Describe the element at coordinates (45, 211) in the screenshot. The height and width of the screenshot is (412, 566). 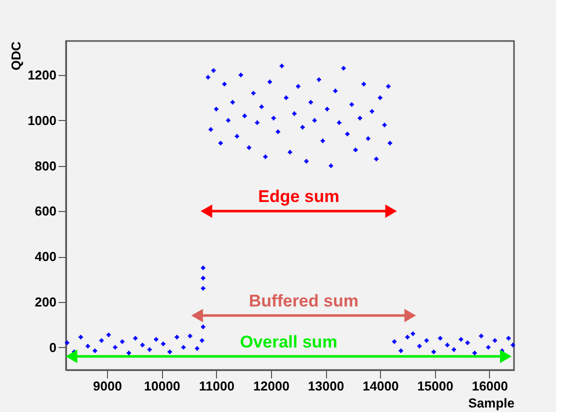
I see `y-tick-label: 600` at that location.